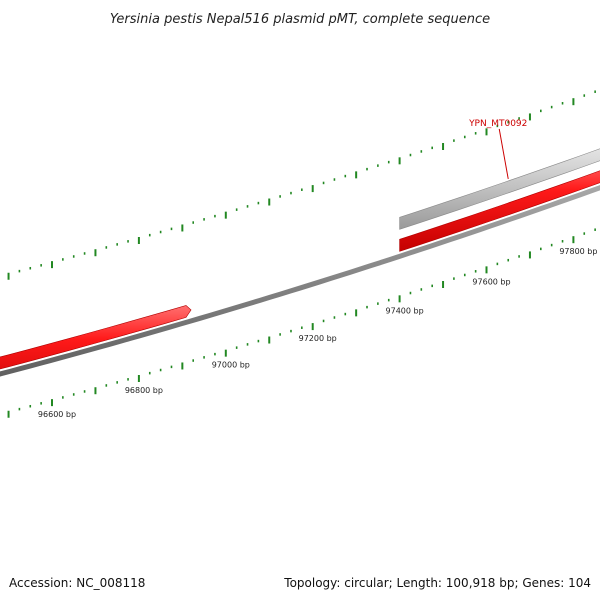 This screenshot has height=600, width=600. Describe the element at coordinates (318, 338) in the screenshot. I see `scale-label: 97200 bp` at that location.